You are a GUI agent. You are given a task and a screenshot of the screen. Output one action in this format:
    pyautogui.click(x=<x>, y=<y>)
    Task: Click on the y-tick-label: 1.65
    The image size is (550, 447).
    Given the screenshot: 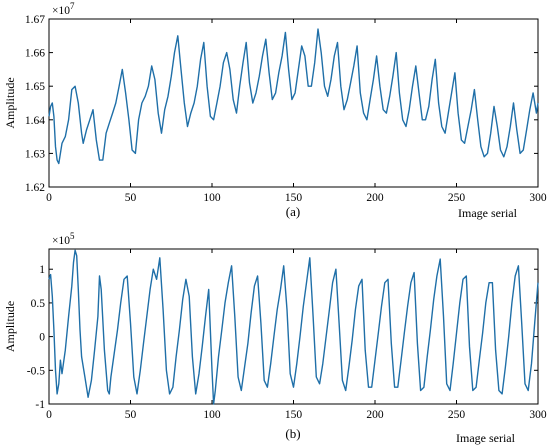 What is the action you would take?
    pyautogui.click(x=35, y=87)
    